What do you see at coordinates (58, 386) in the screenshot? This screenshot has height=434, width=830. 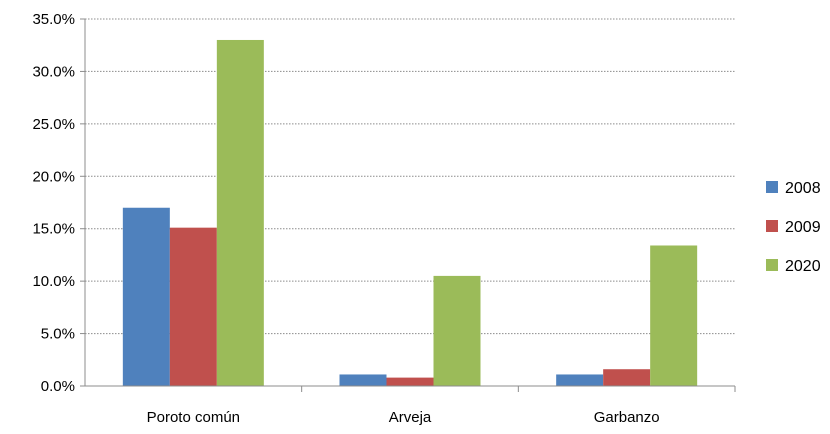 I see `y-tick-label: 0.0%` at bounding box center [58, 386].